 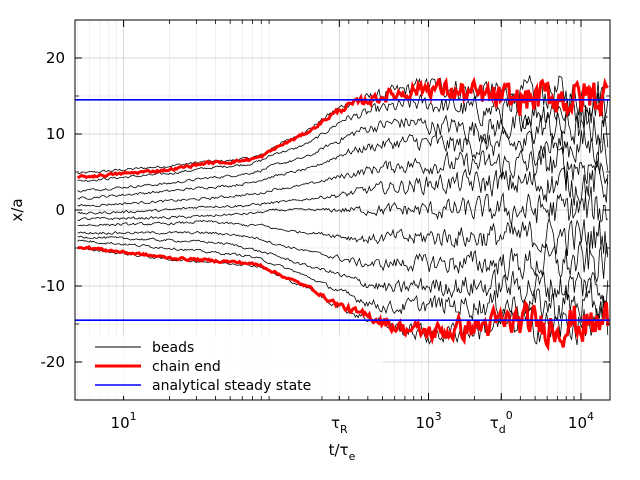 I want to click on x-tick-labels: 10¹ τR 10³ τd0 10⁴, so click(x=352, y=422).